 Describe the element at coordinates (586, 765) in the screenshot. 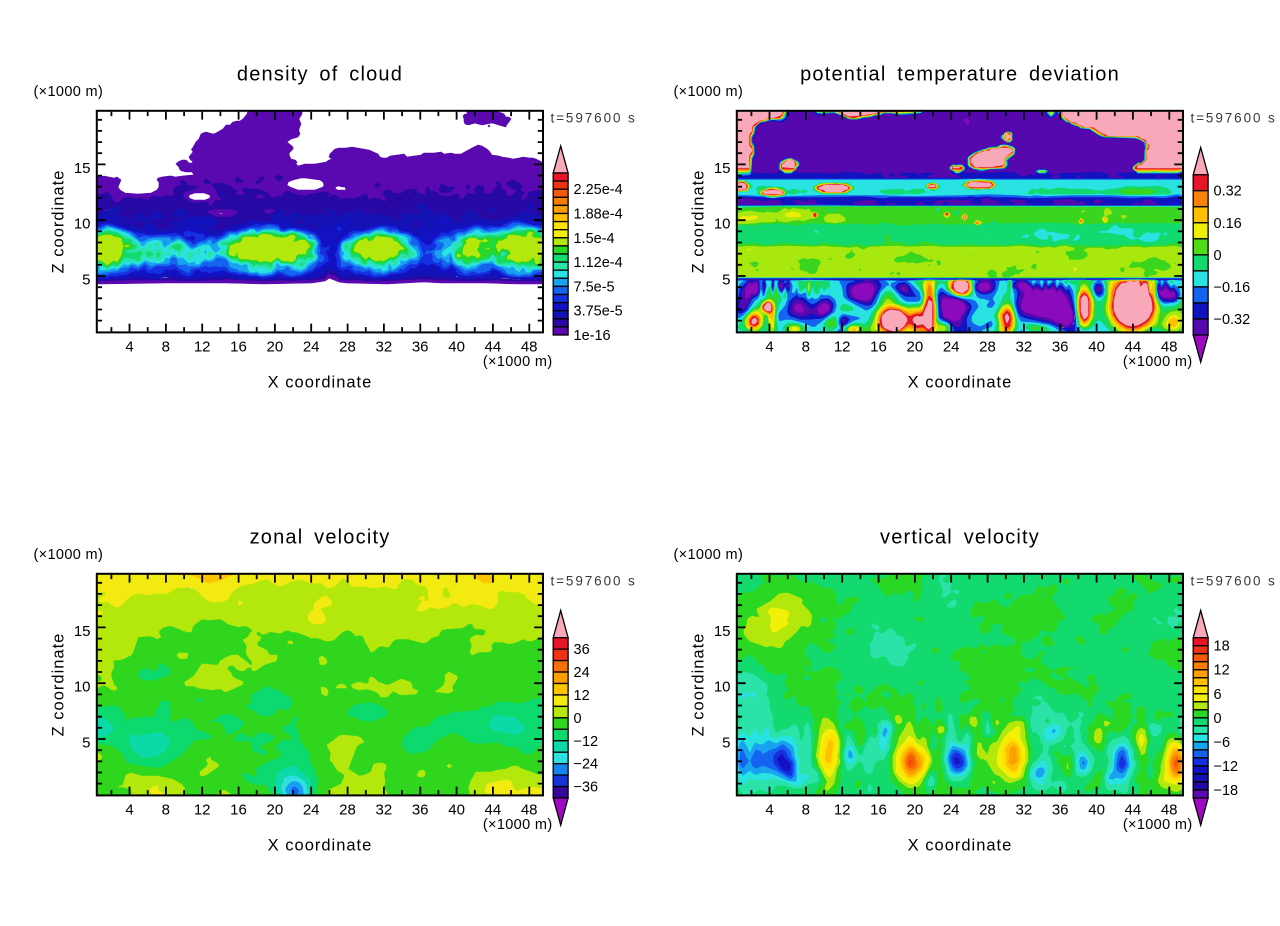

I see `svg-text: −24` at that location.